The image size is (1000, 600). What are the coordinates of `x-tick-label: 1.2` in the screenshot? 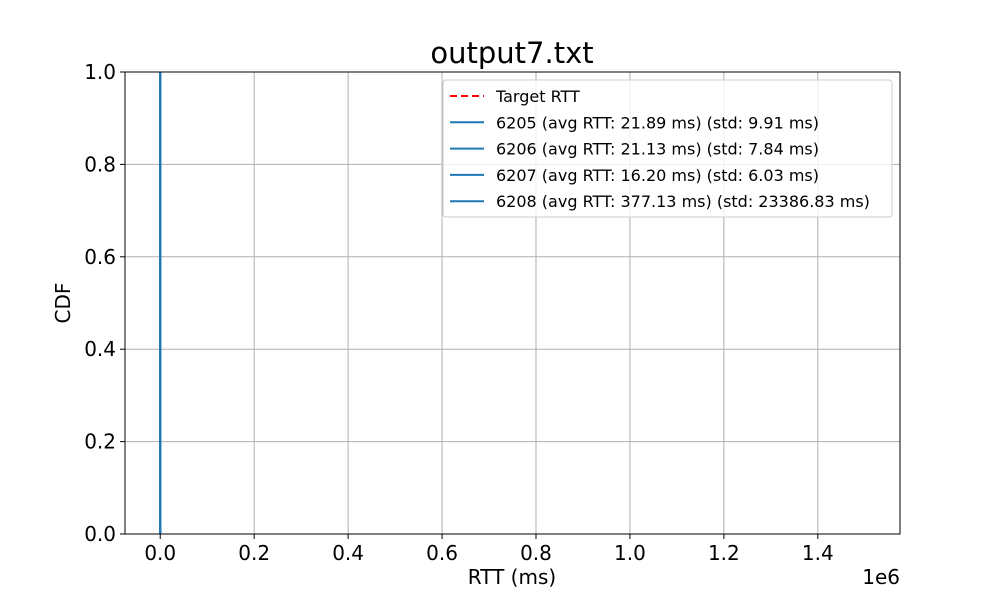 It's located at (724, 553).